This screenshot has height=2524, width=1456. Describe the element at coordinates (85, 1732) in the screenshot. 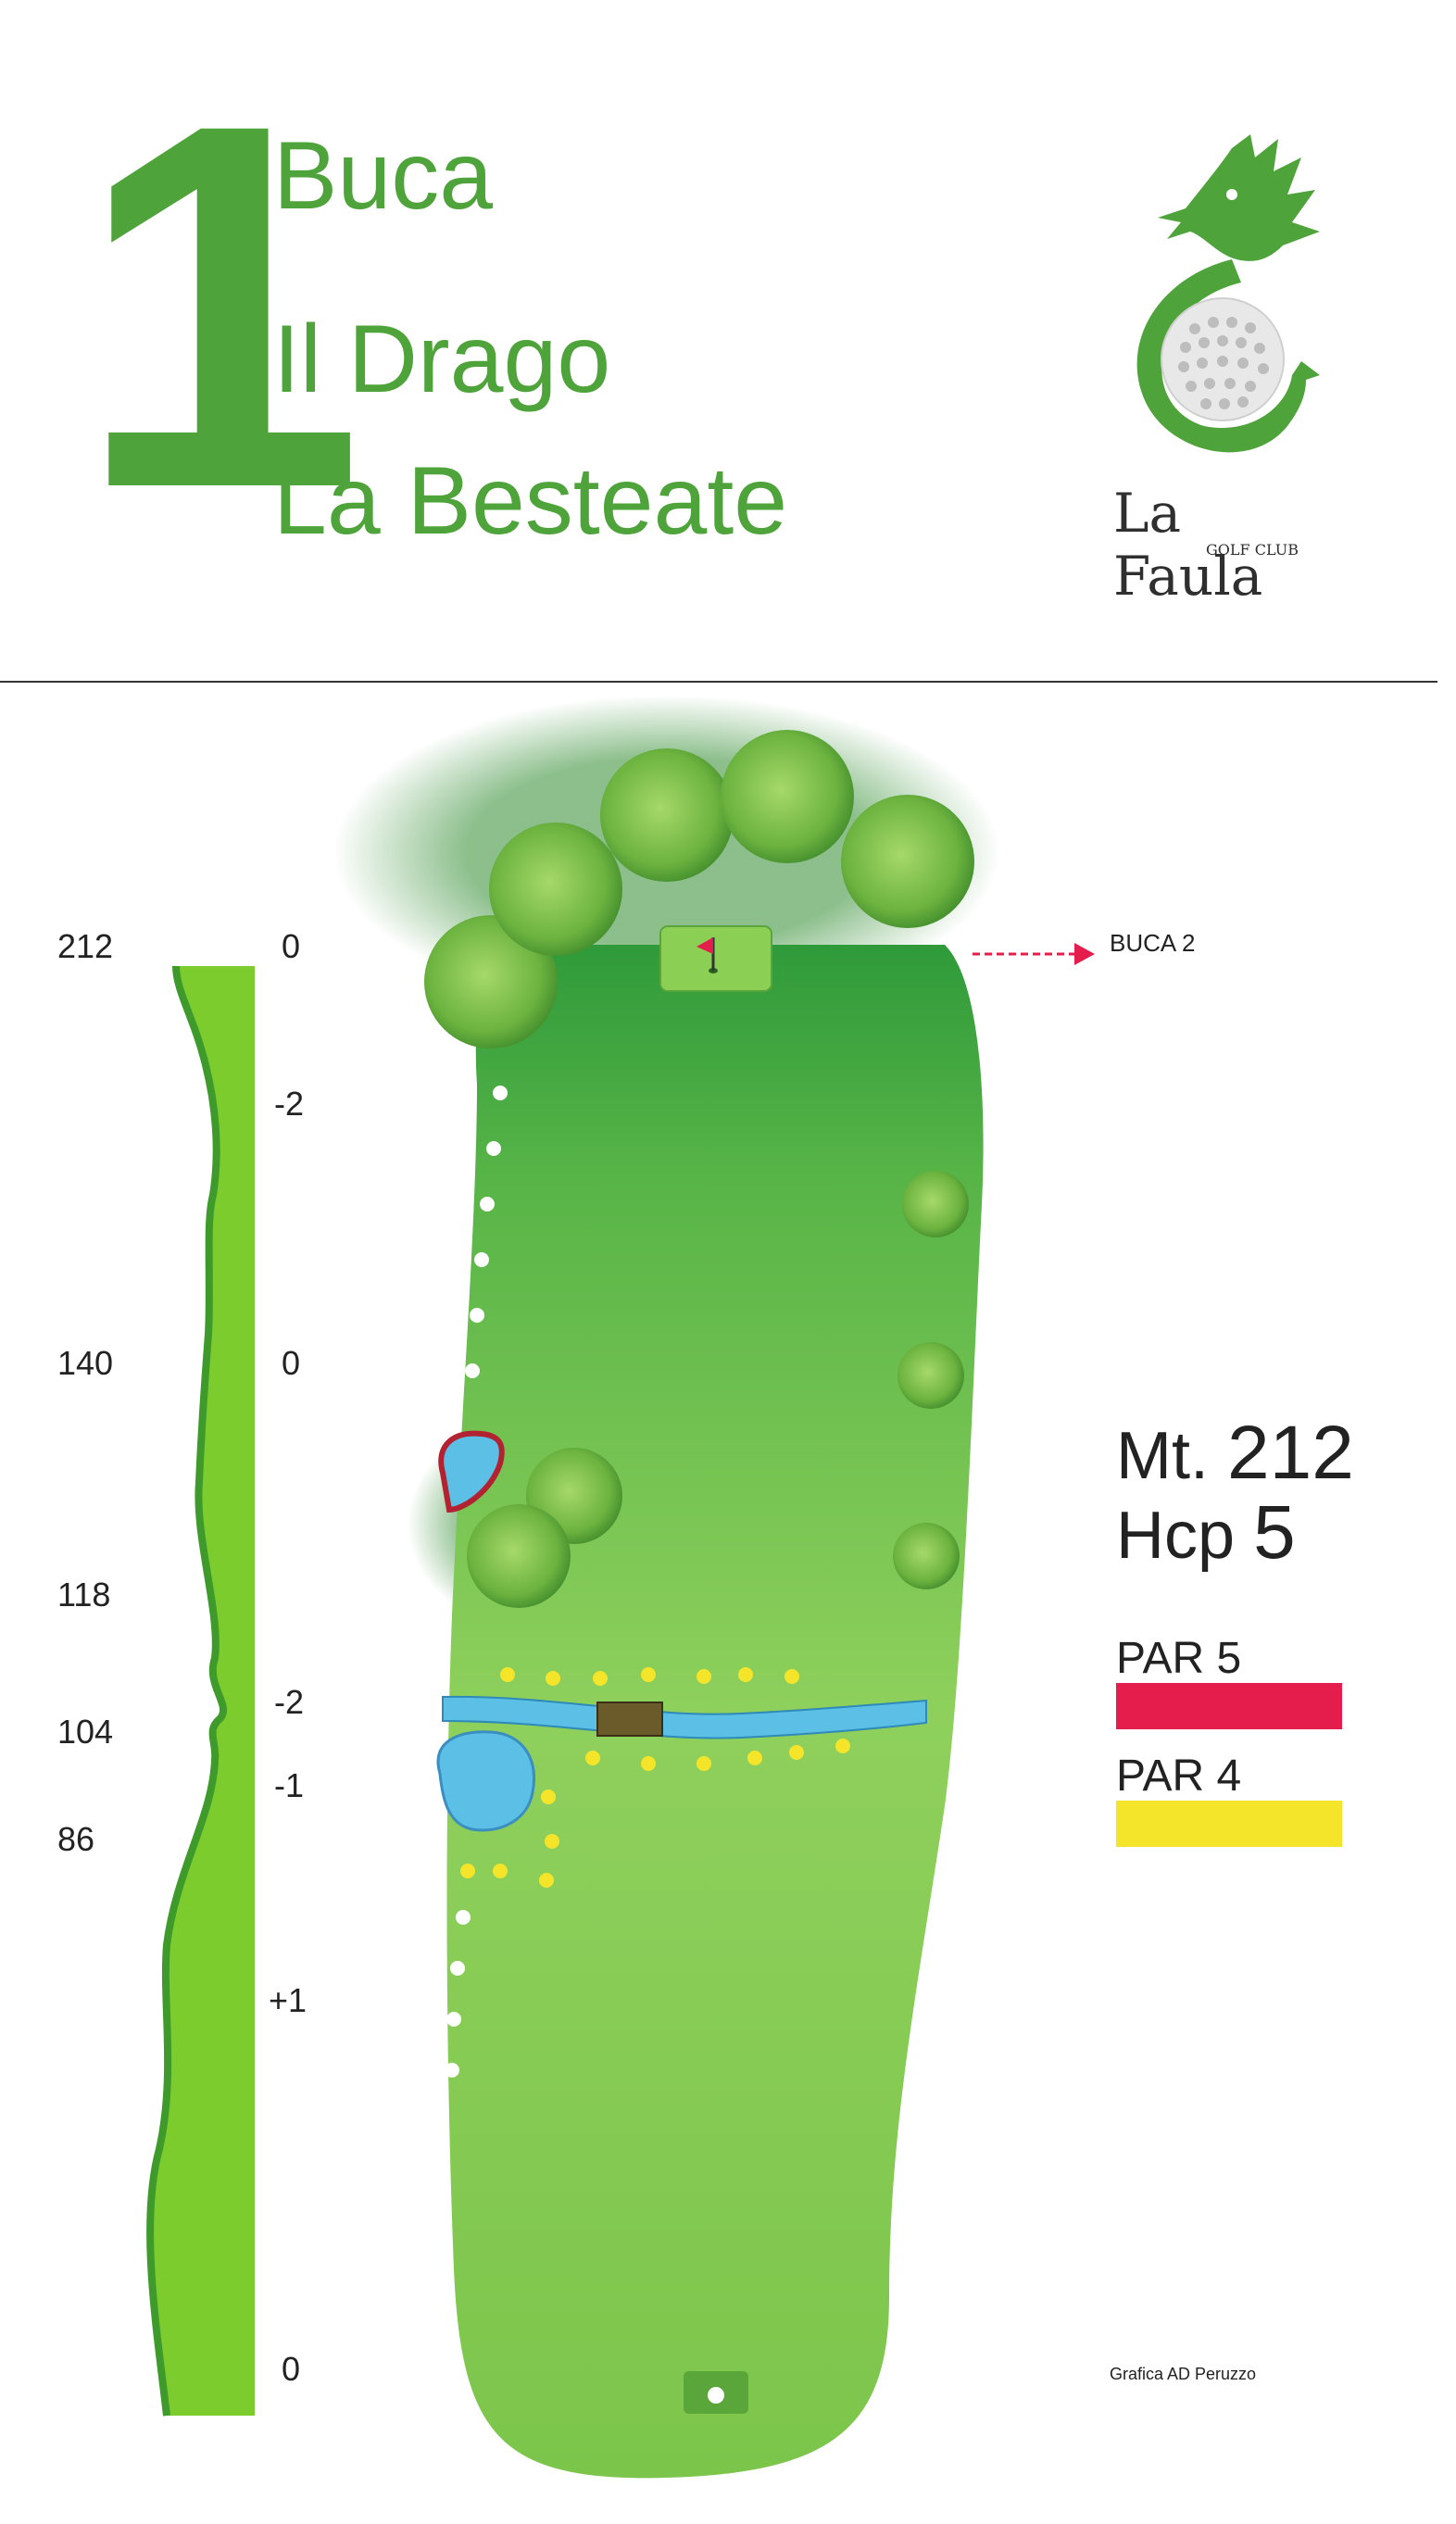

I see `distance-label: 104` at that location.